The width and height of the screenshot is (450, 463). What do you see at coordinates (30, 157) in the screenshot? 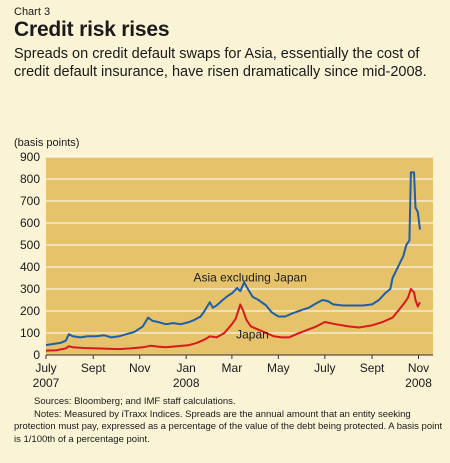
I see `y-tick-label: 900` at bounding box center [30, 157].